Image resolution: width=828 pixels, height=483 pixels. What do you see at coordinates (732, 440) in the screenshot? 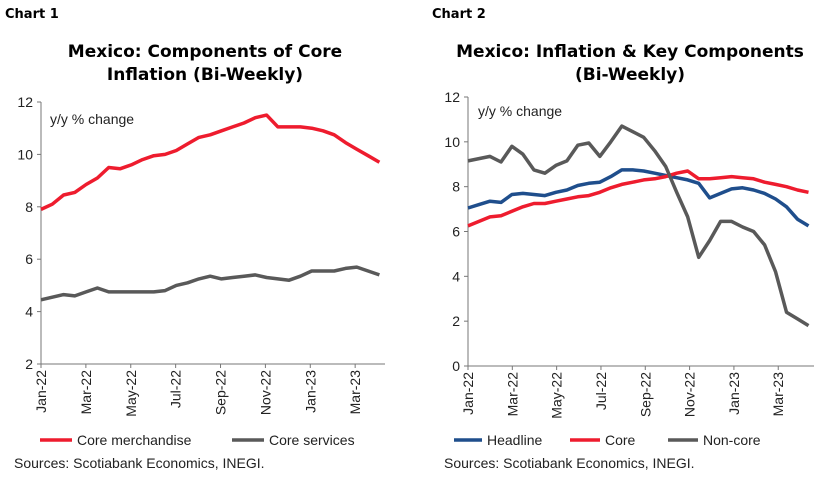
I see `legend-label: Non-core` at bounding box center [732, 440].